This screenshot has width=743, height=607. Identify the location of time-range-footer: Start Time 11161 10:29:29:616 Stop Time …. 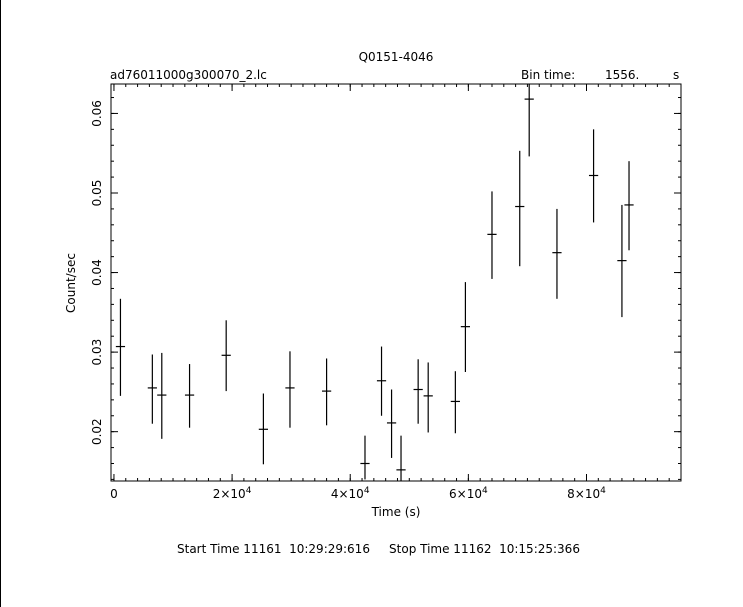
(378, 549).